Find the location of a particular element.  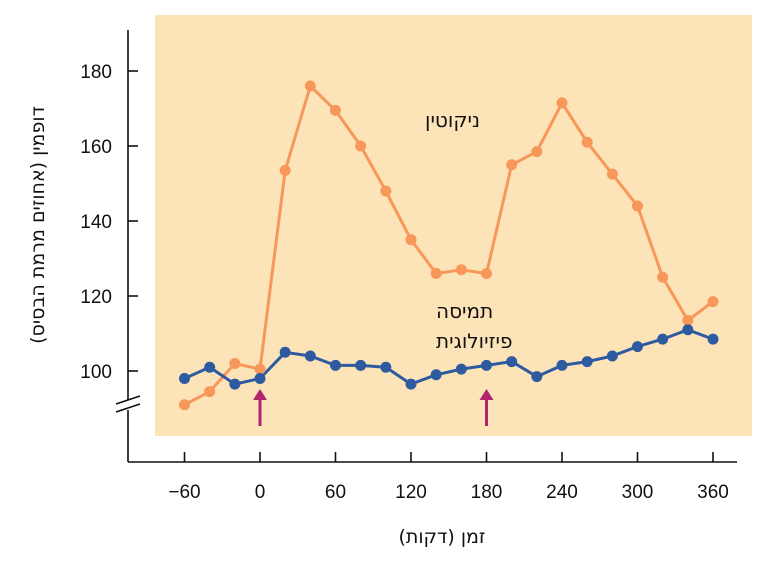

series-label-nicotine: ניקוטין is located at coordinates (452, 120).